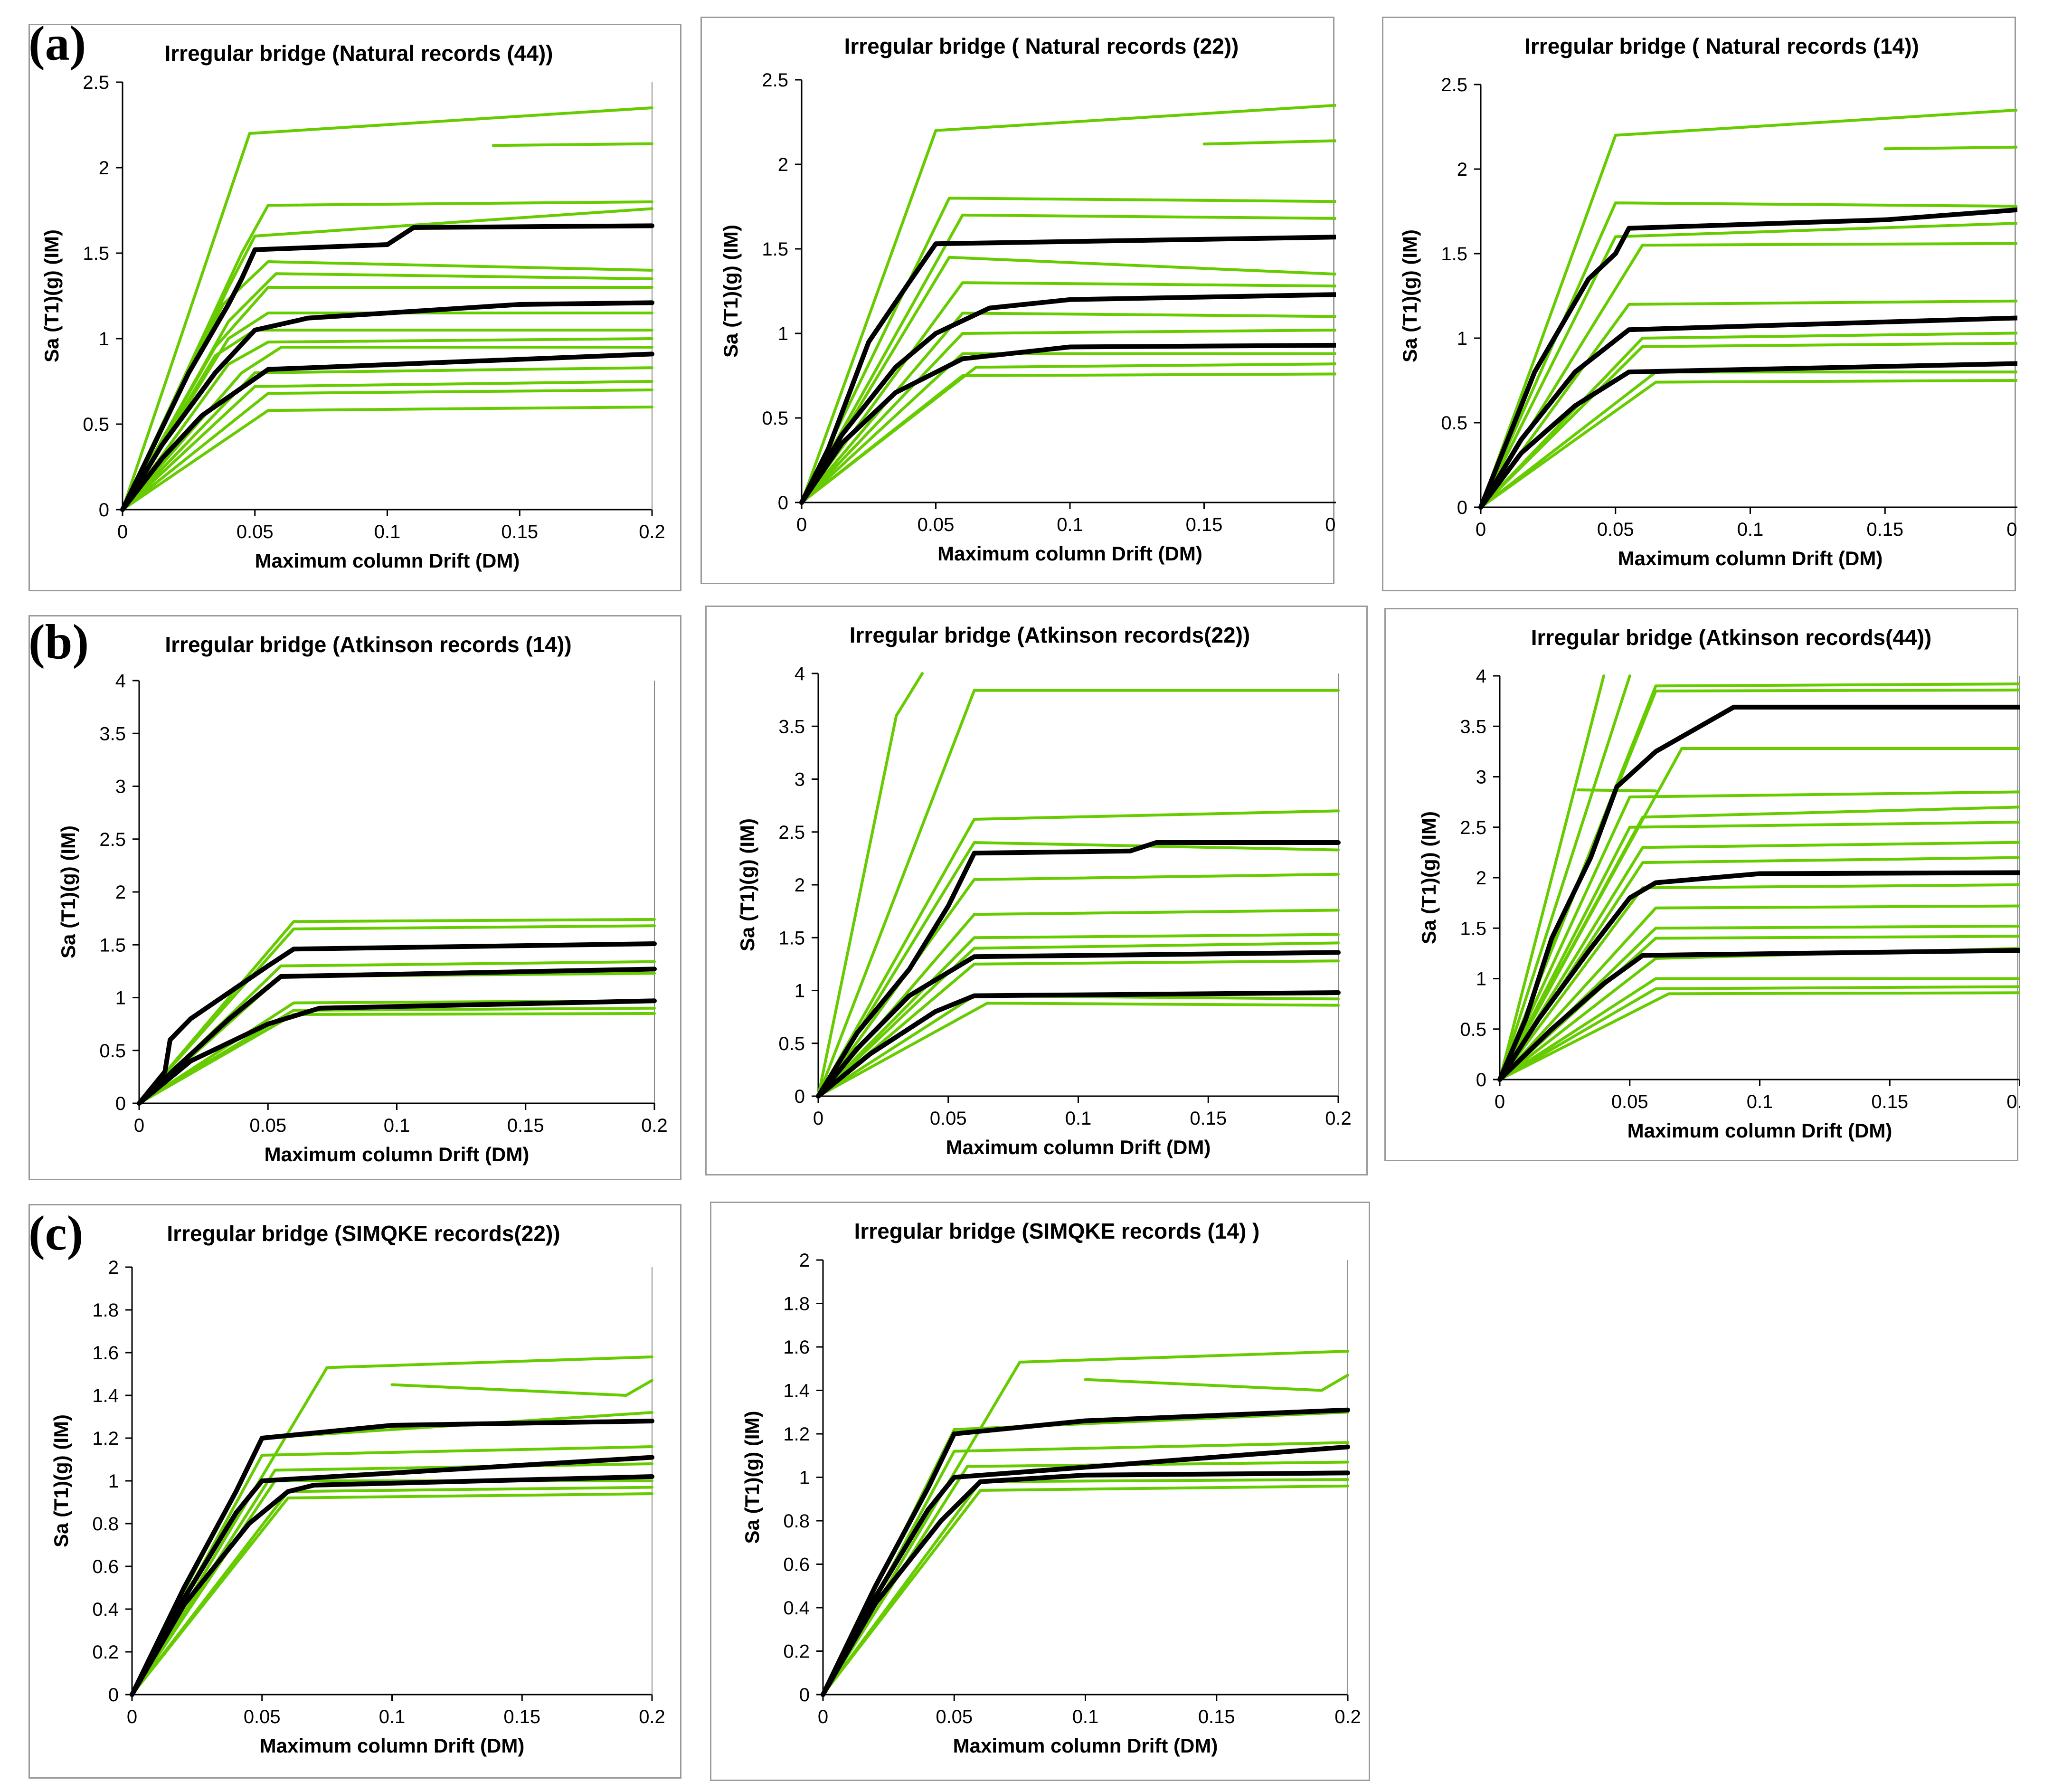 The height and width of the screenshot is (1791, 2072). I want to click on y-tick-label: 3, so click(120, 787).